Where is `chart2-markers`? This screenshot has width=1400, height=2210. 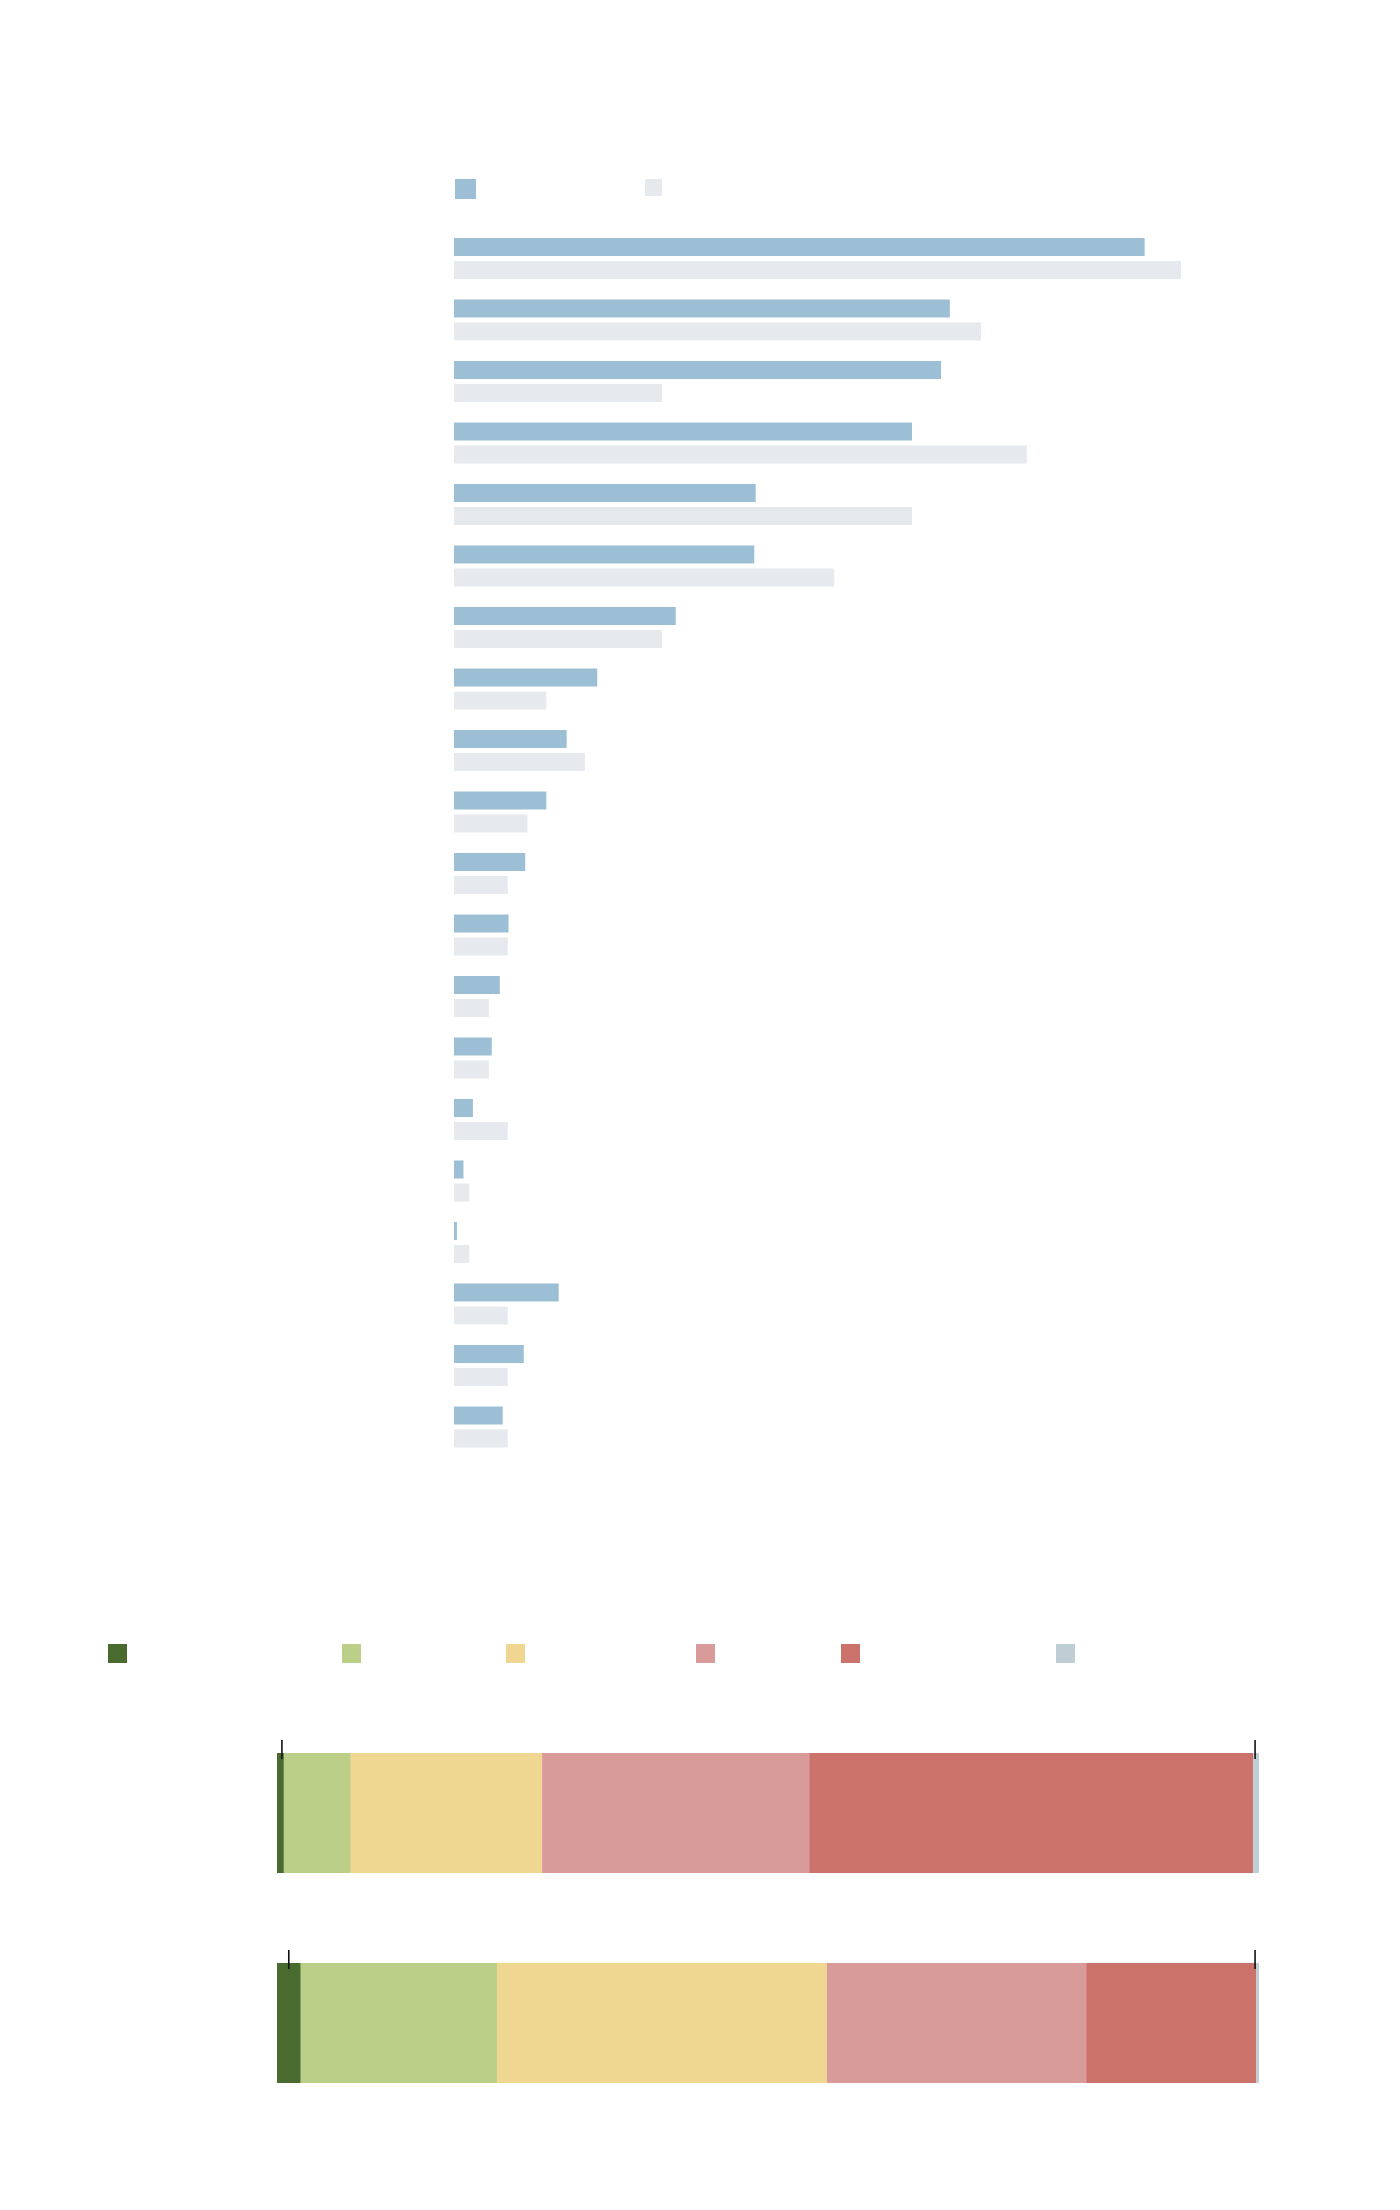
chart2-markers is located at coordinates (768, 1854).